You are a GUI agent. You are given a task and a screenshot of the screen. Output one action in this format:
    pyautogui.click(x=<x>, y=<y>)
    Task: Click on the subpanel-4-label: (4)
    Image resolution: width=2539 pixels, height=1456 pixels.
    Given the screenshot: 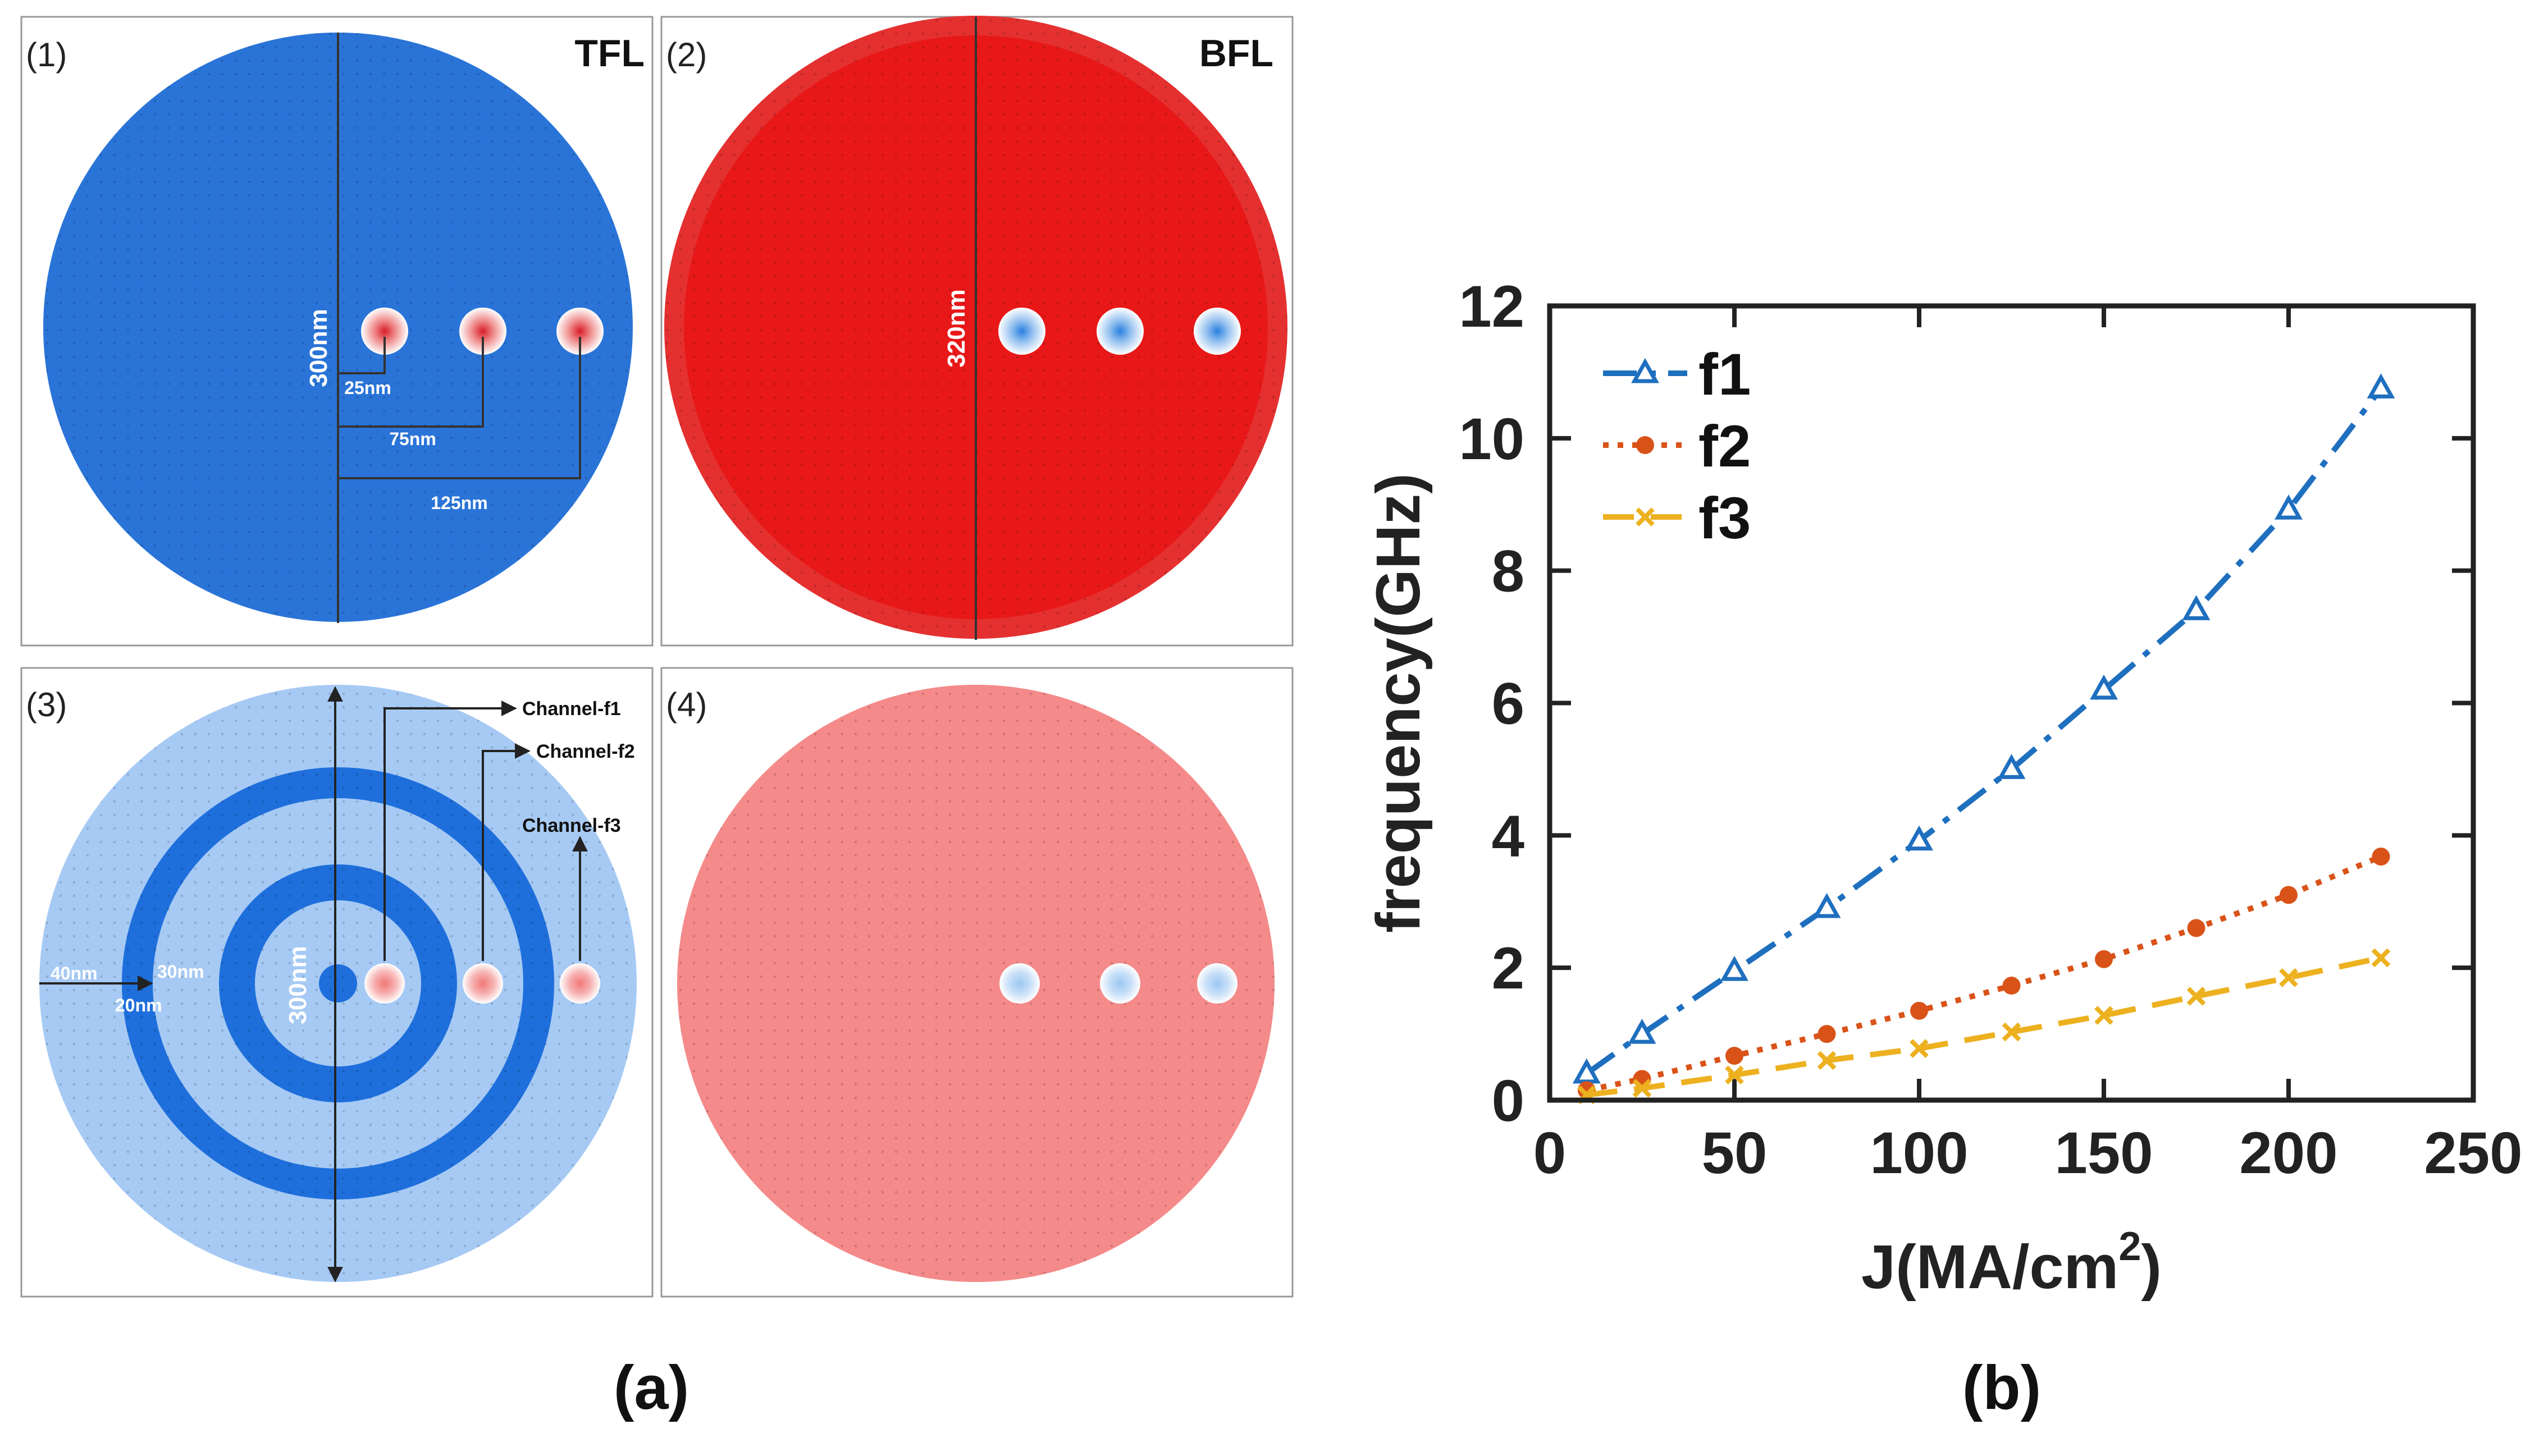 What is the action you would take?
    pyautogui.click(x=686, y=705)
    